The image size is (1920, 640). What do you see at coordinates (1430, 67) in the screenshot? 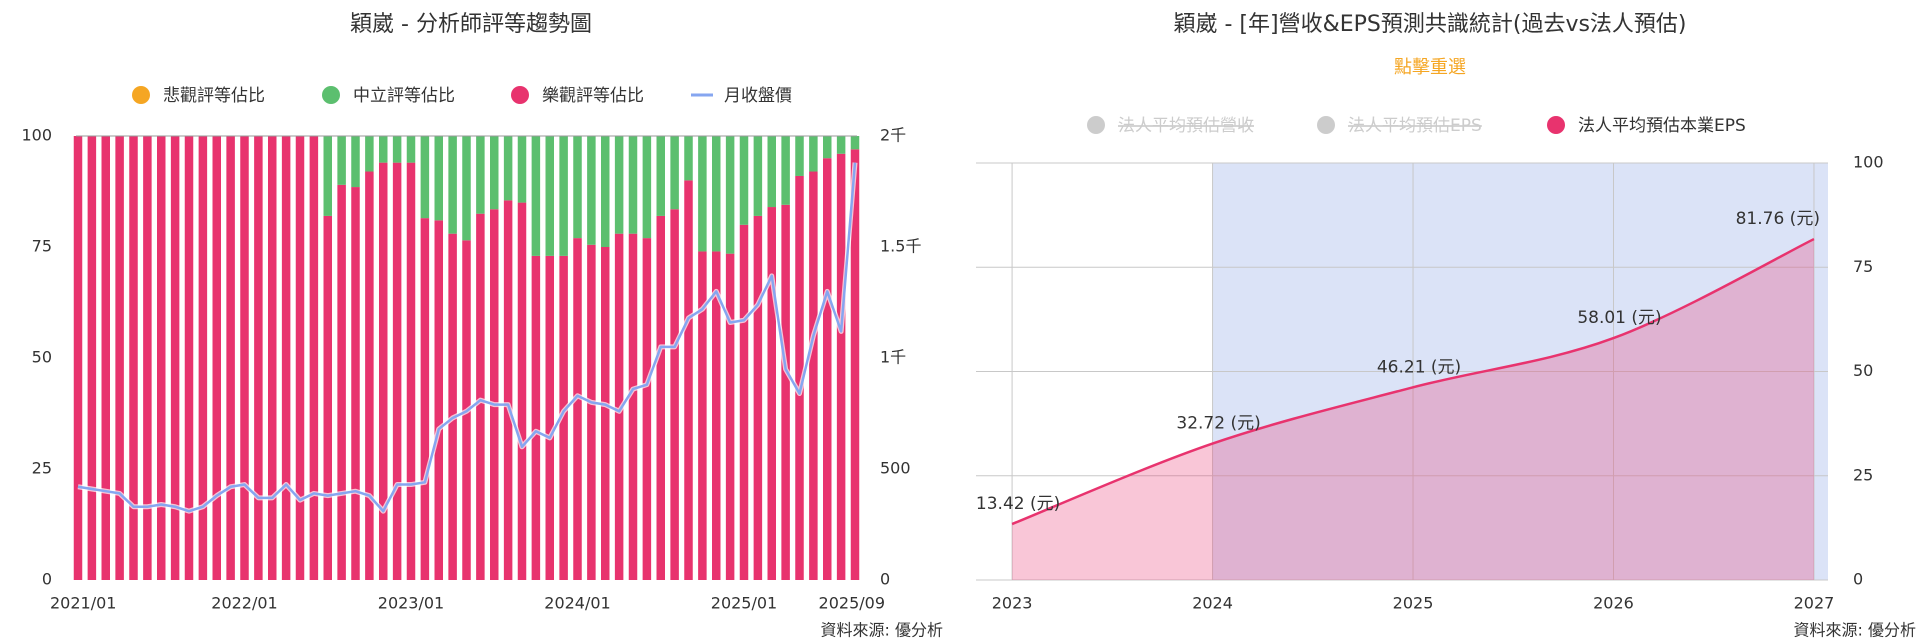
I see `reset-link: 點擊重選` at bounding box center [1430, 67].